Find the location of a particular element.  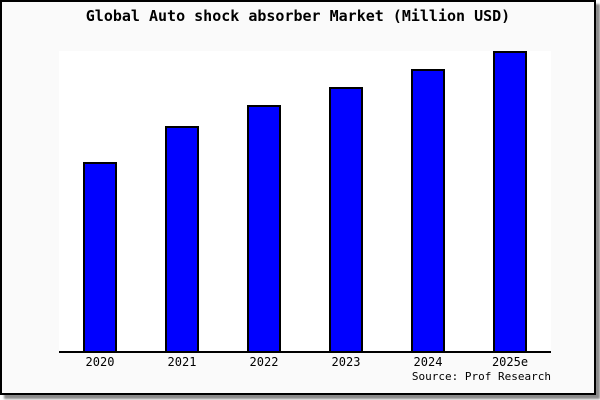

bar-slot-2025e is located at coordinates (510, 201).